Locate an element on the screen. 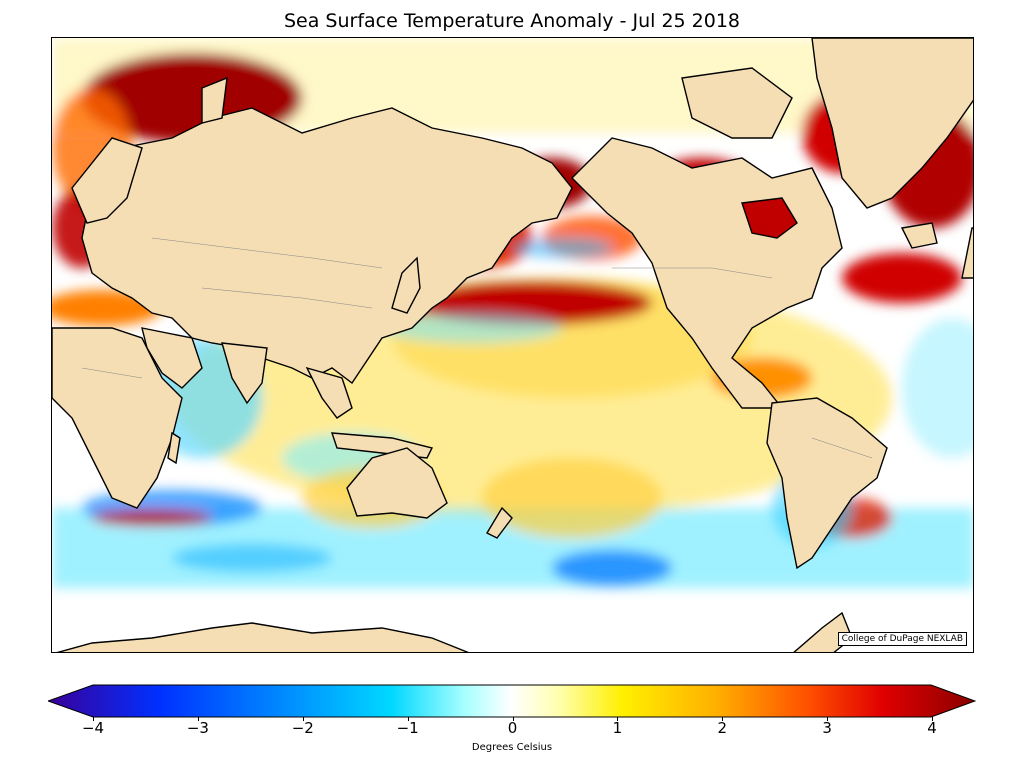 The width and height of the screenshot is (1024, 768). colorbar-tick-label: 0 is located at coordinates (512, 728).